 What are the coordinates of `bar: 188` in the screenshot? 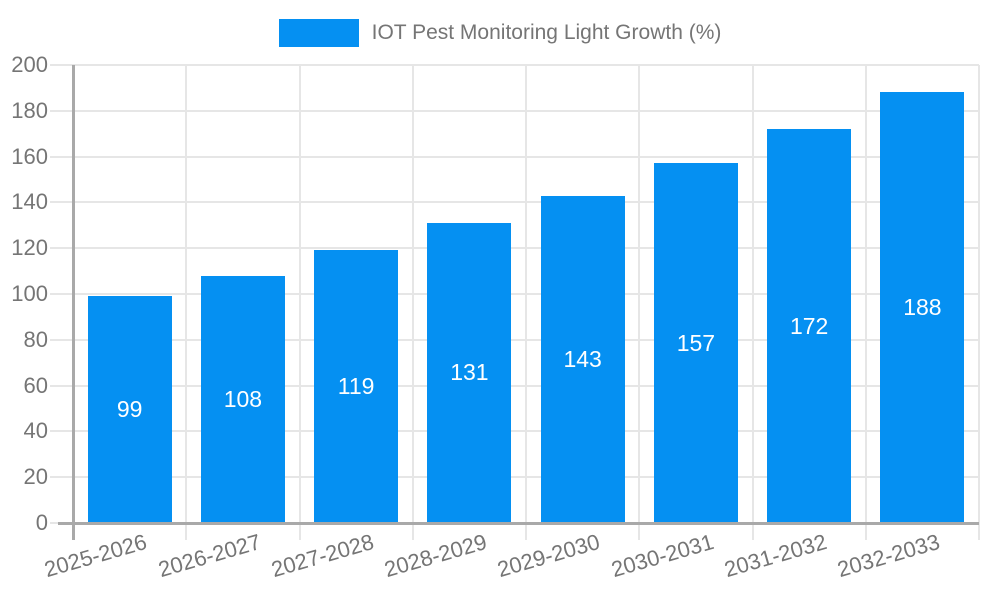 It's located at (922, 307).